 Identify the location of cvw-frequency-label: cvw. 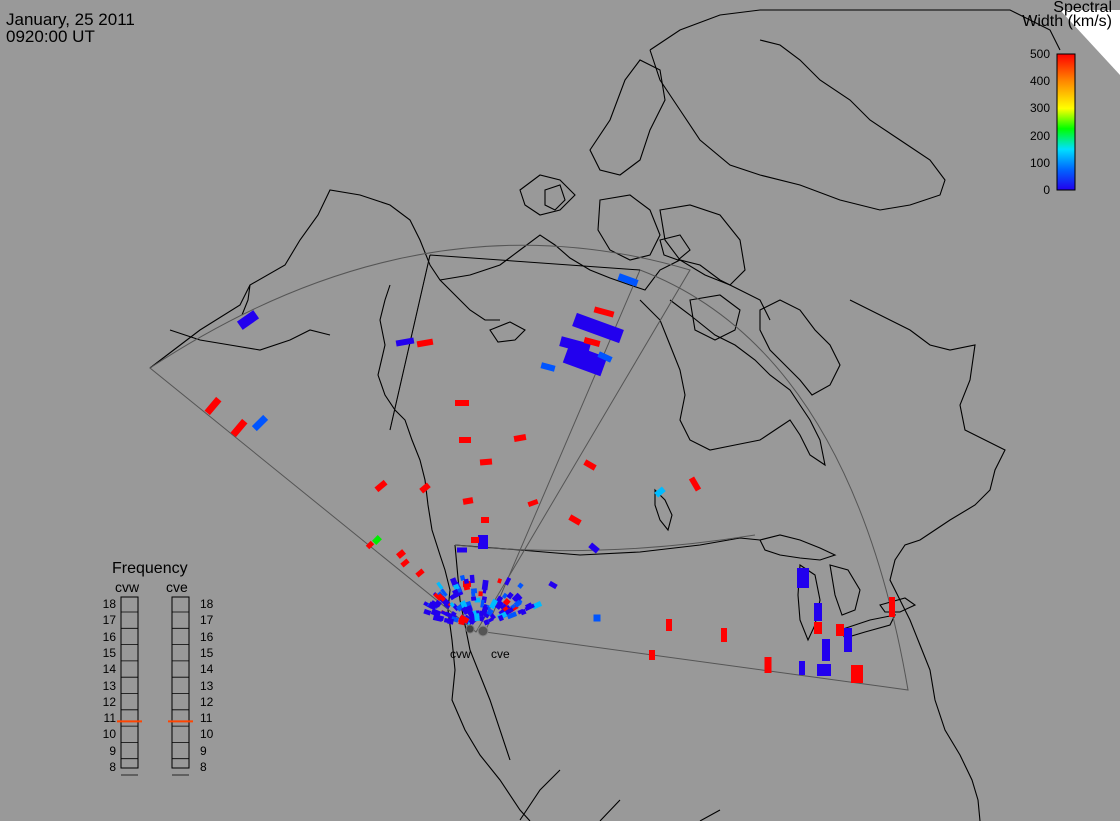
(127, 587).